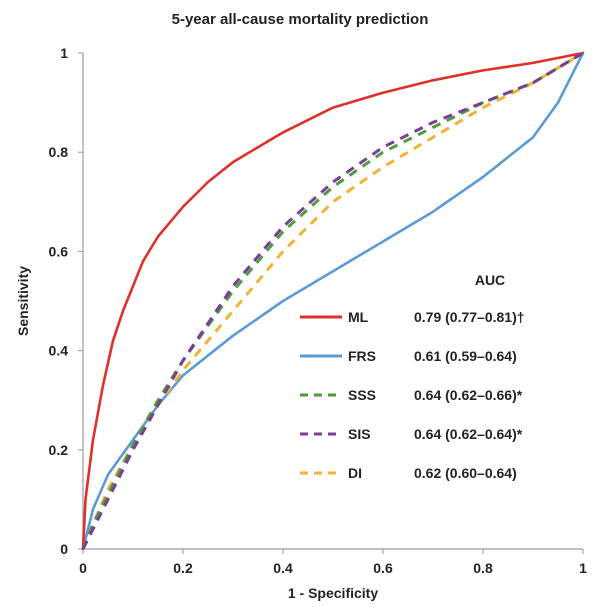  What do you see at coordinates (383, 568) in the screenshot?
I see `x-tick-label: 0.6` at bounding box center [383, 568].